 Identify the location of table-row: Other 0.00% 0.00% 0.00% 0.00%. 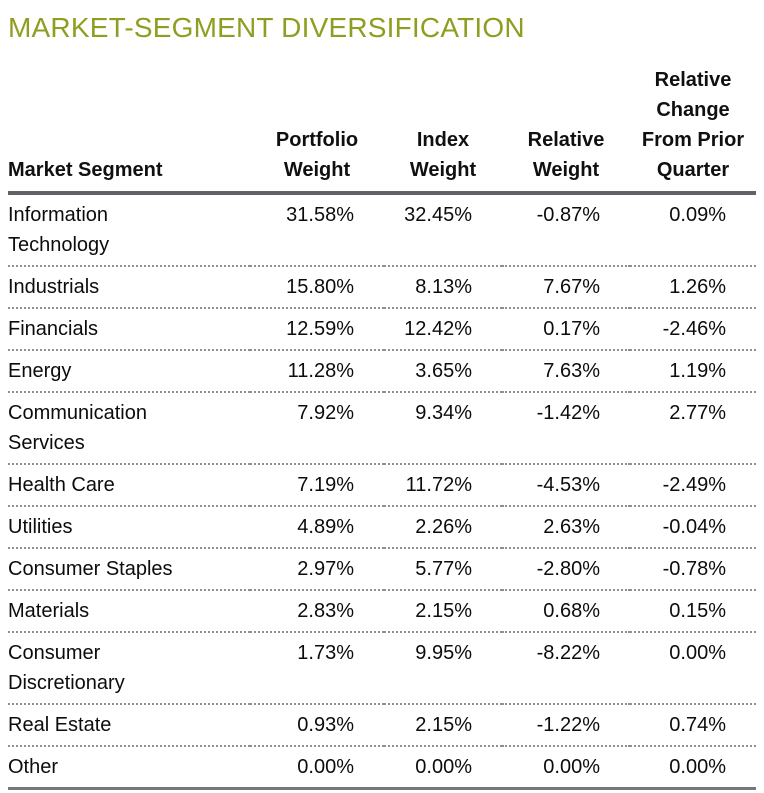
(382, 768).